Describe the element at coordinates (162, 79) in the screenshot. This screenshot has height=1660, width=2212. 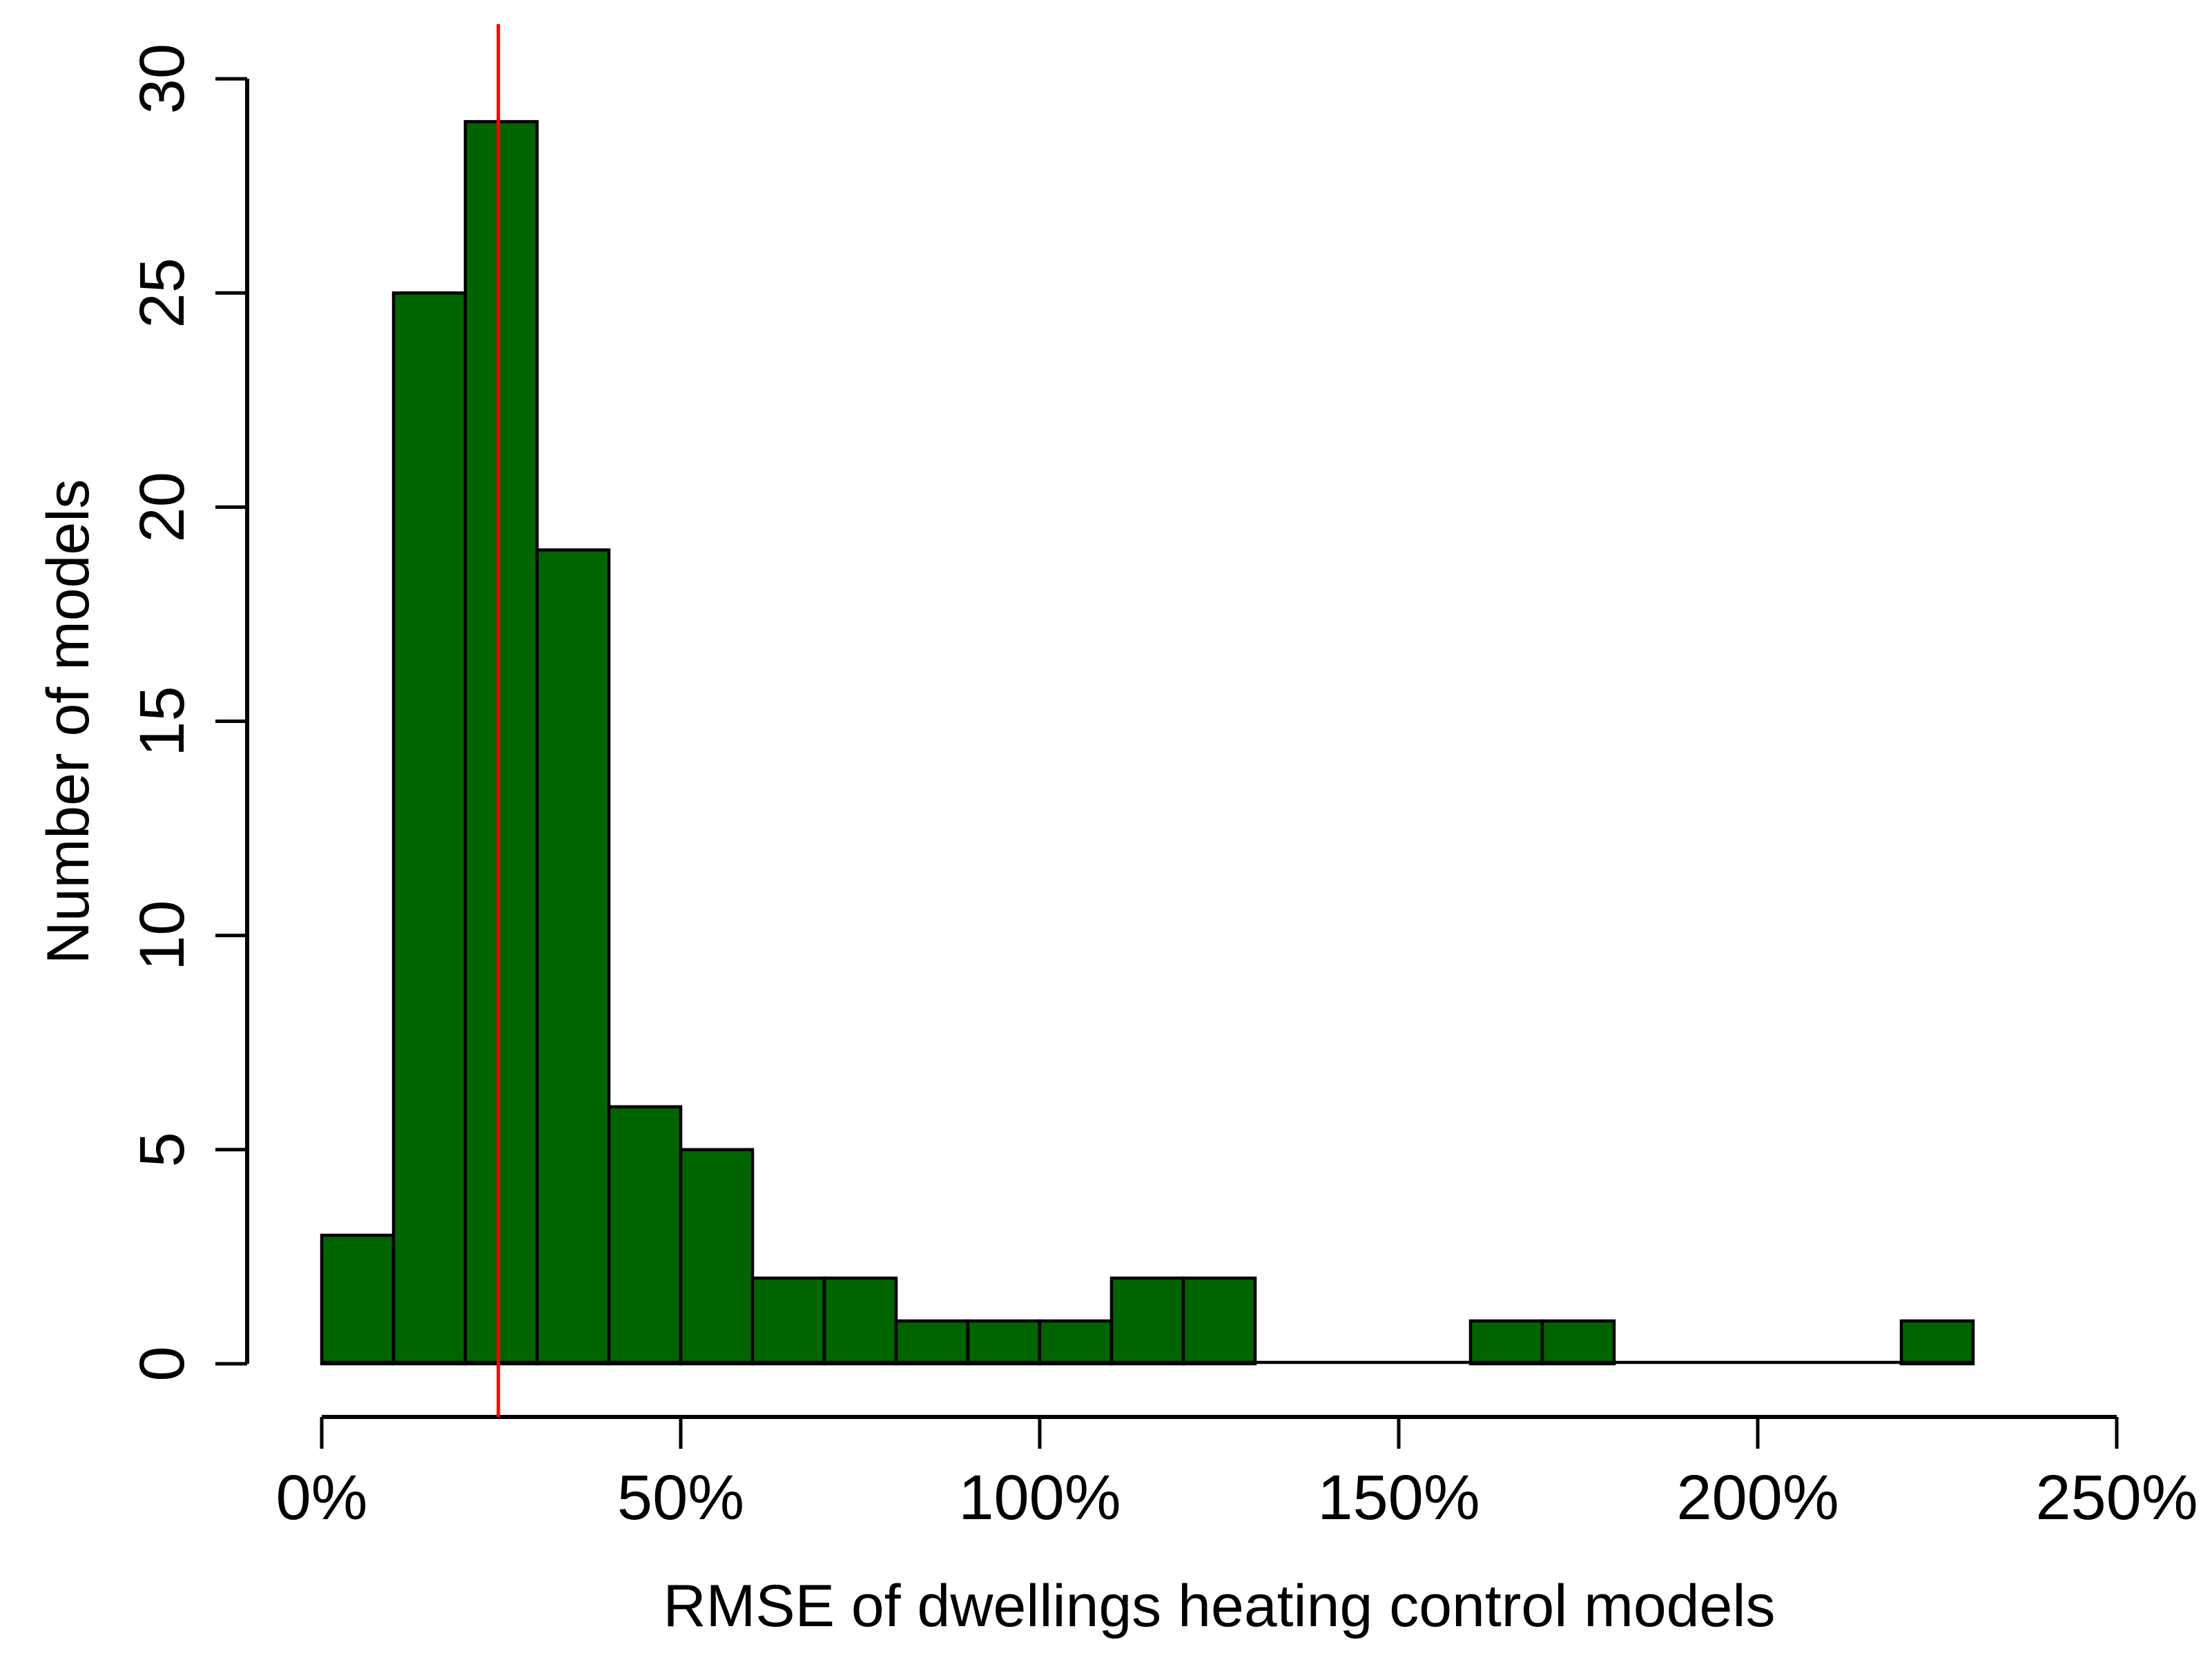
I see `y-tick-label: 30` at that location.